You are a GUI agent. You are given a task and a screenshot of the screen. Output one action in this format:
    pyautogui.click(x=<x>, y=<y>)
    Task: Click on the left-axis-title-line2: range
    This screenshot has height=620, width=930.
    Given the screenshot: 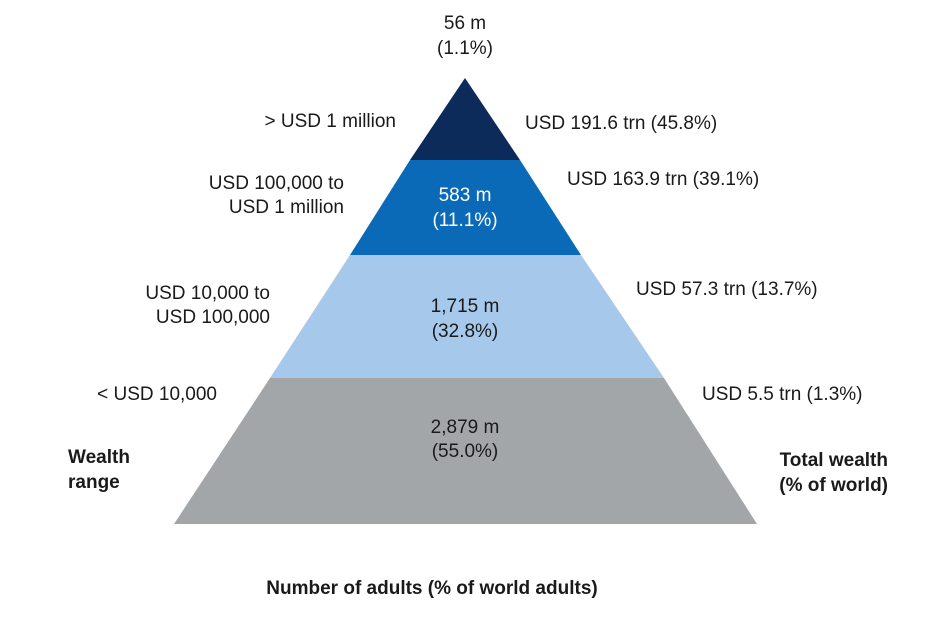 What is the action you would take?
    pyautogui.click(x=94, y=482)
    